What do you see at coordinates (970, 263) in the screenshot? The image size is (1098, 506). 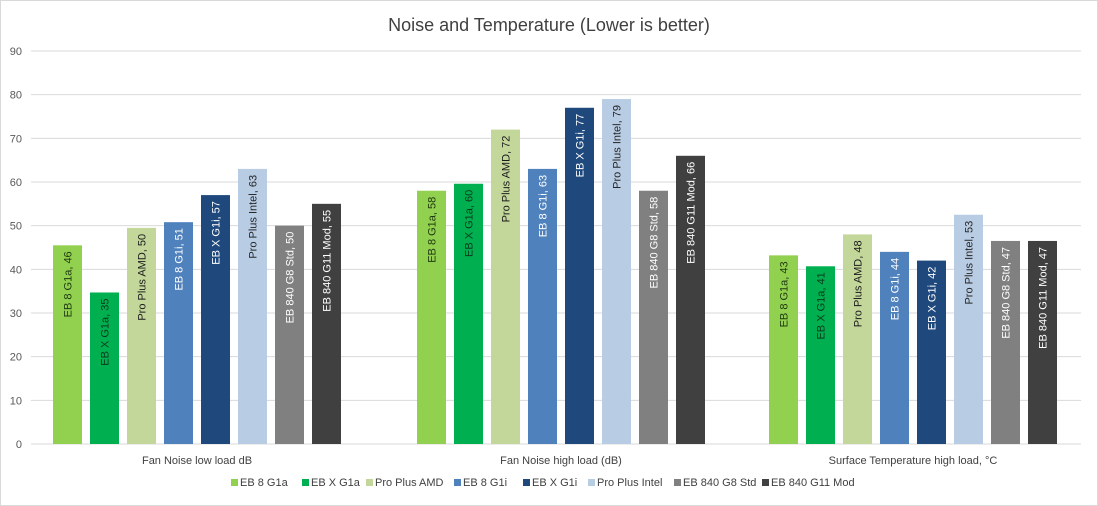 I see `data-label: Pro Plus Intel, 53` at bounding box center [970, 263].